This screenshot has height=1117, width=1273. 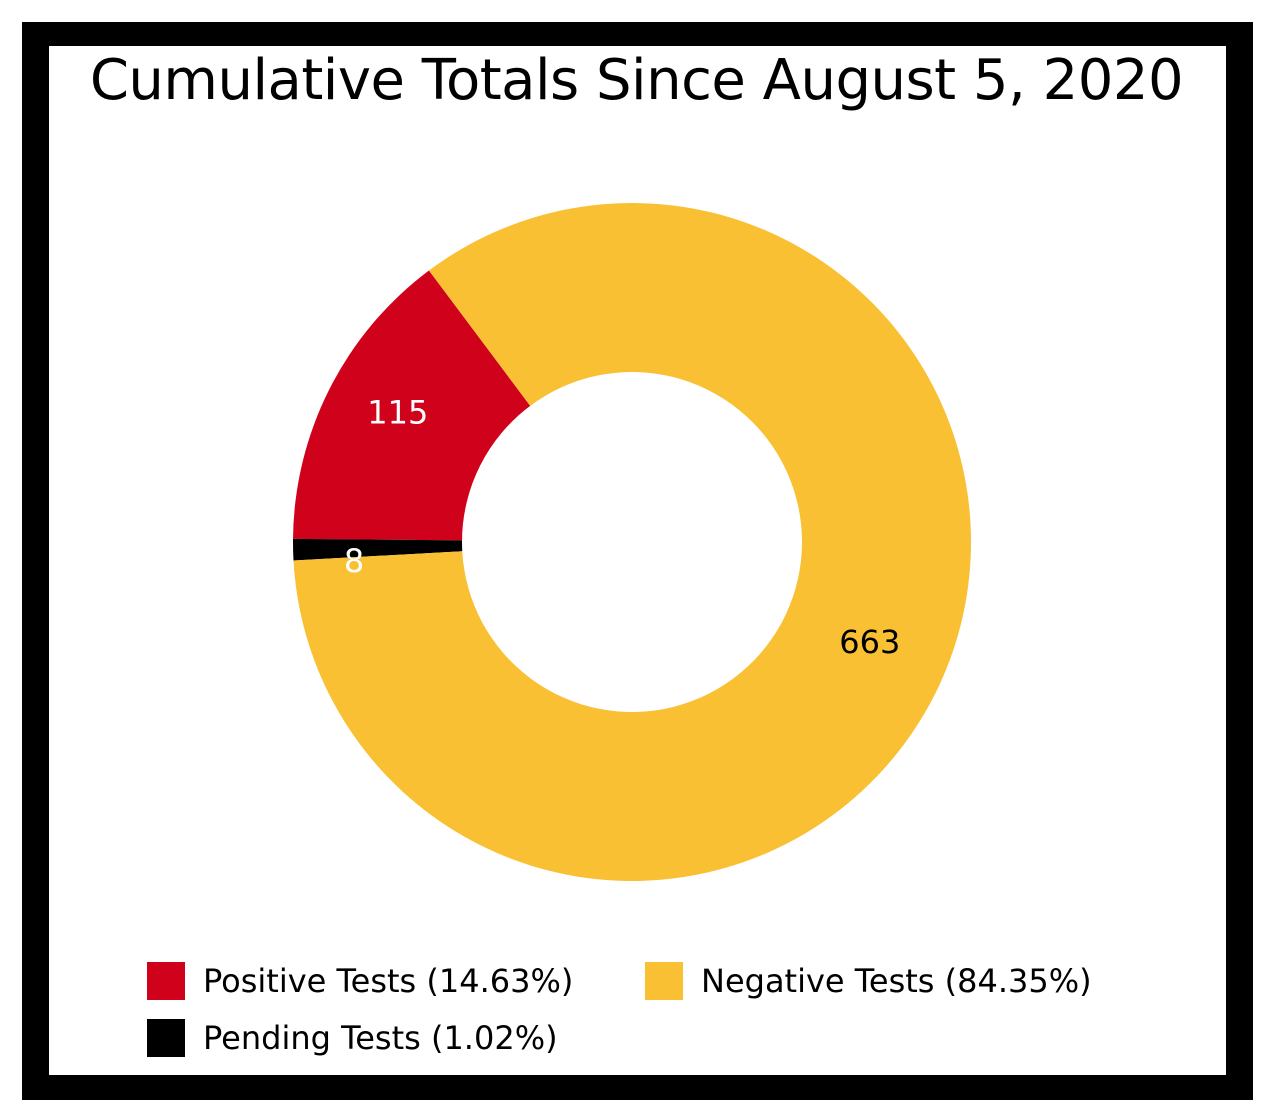 What do you see at coordinates (380, 1038) in the screenshot?
I see `legend-label-pending: Pending Tests (1.02%)` at bounding box center [380, 1038].